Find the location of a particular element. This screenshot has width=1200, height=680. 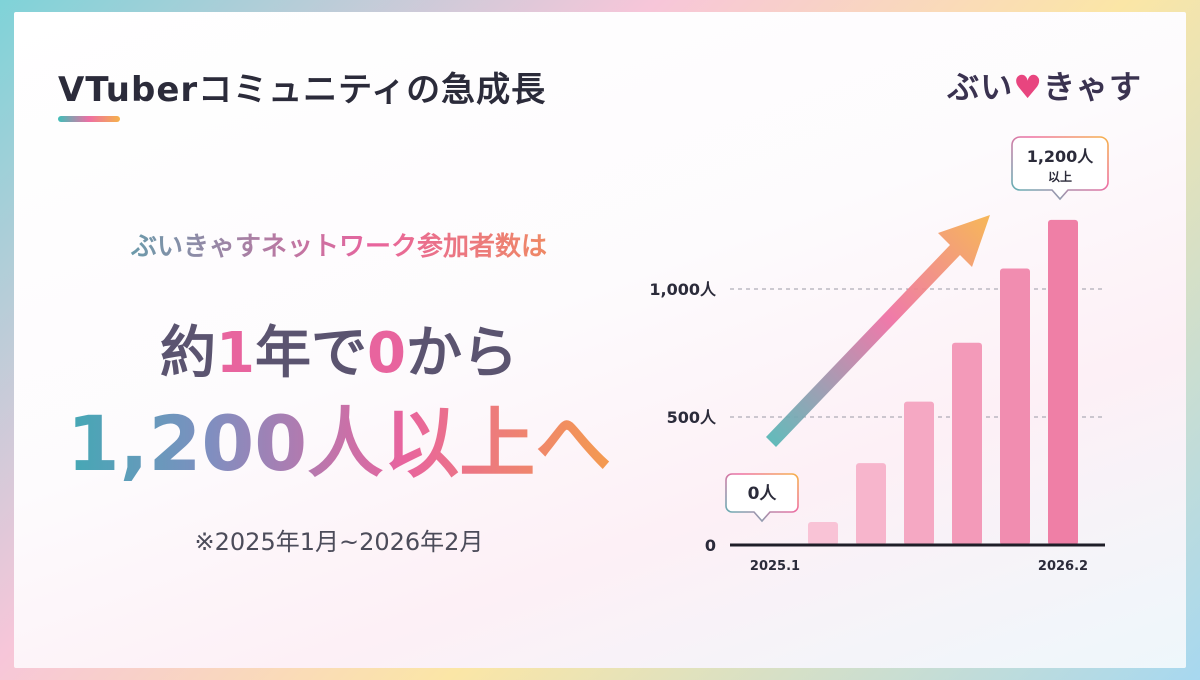

title-underline is located at coordinates (89, 119).